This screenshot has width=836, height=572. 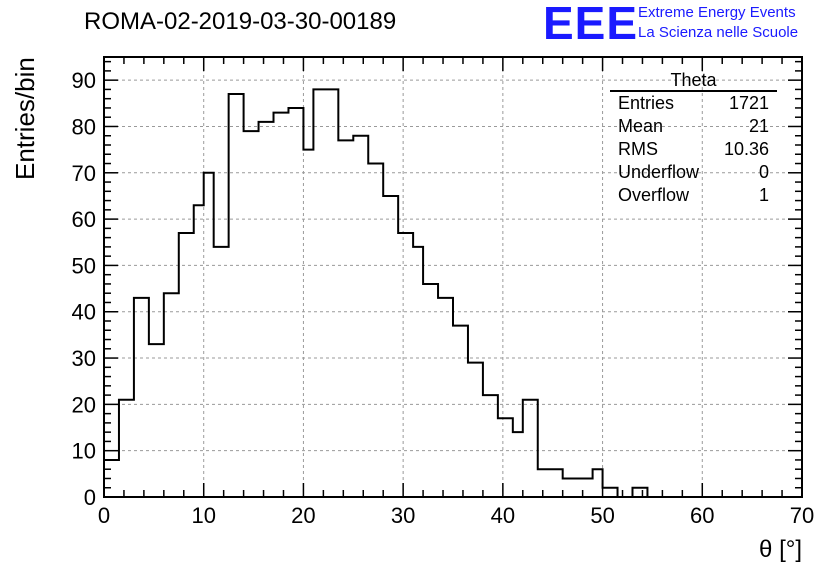 What do you see at coordinates (591, 24) in the screenshot?
I see `eee-logo: EEE` at bounding box center [591, 24].